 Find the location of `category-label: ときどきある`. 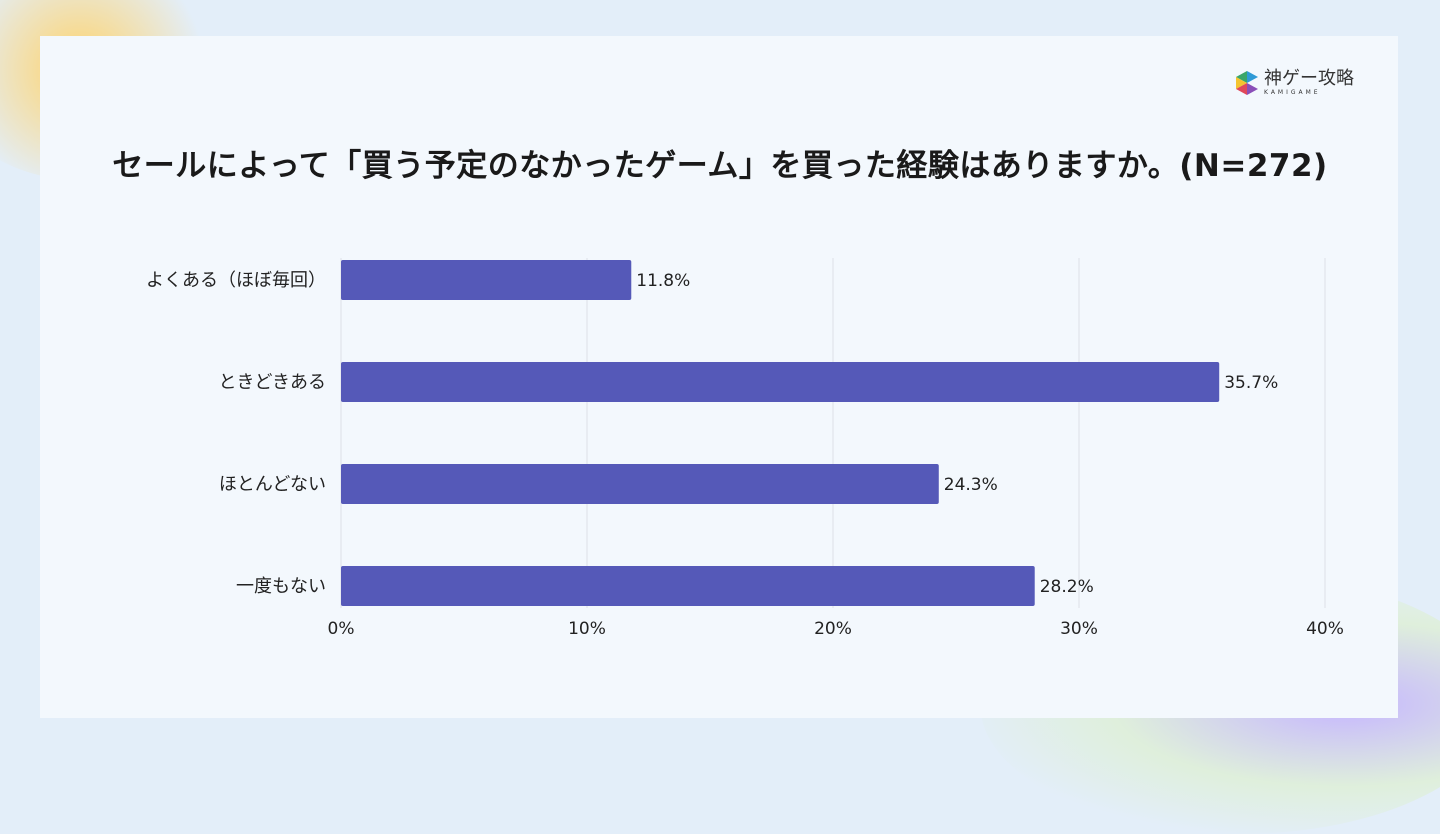

category-label: ときどきある is located at coordinates (272, 382).